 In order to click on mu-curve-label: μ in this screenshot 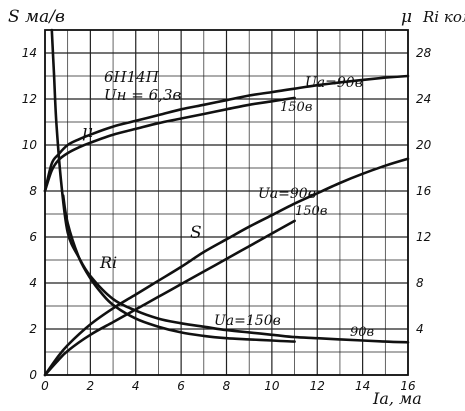, I will do `click(87, 132)`.